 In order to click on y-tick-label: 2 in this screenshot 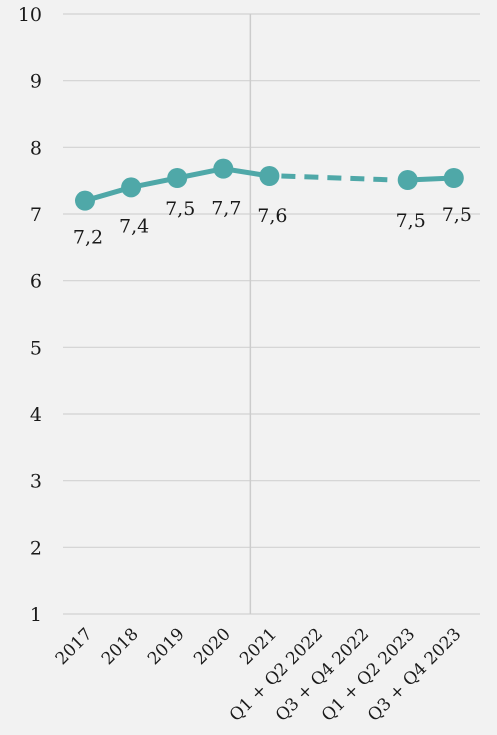, I will do `click(36, 548)`.